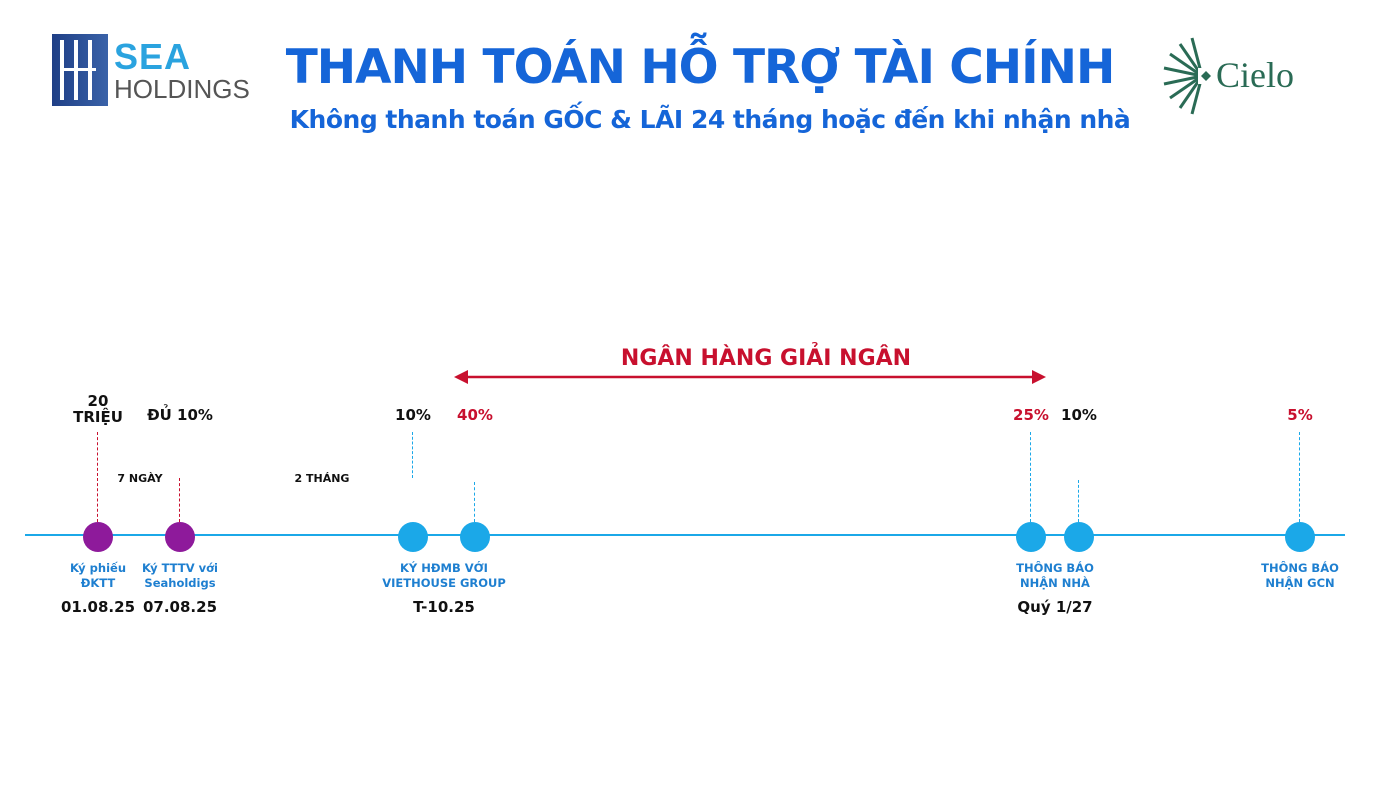 Image resolution: width=1400 pixels, height=788 pixels. I want to click on milestone-amount: 5%, so click(1300, 415).